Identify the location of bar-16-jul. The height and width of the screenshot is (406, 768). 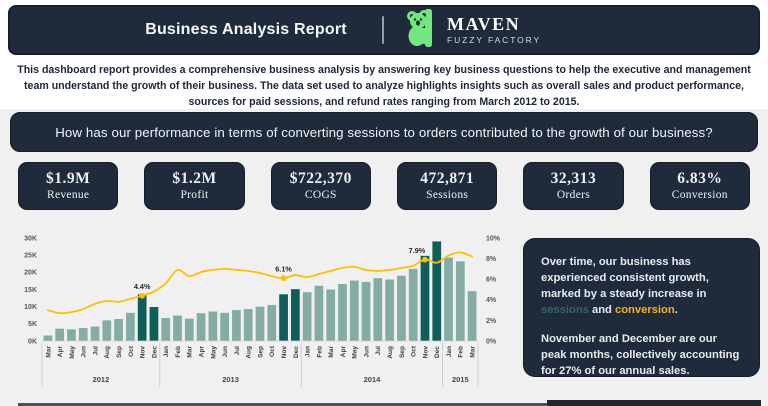
(236, 325).